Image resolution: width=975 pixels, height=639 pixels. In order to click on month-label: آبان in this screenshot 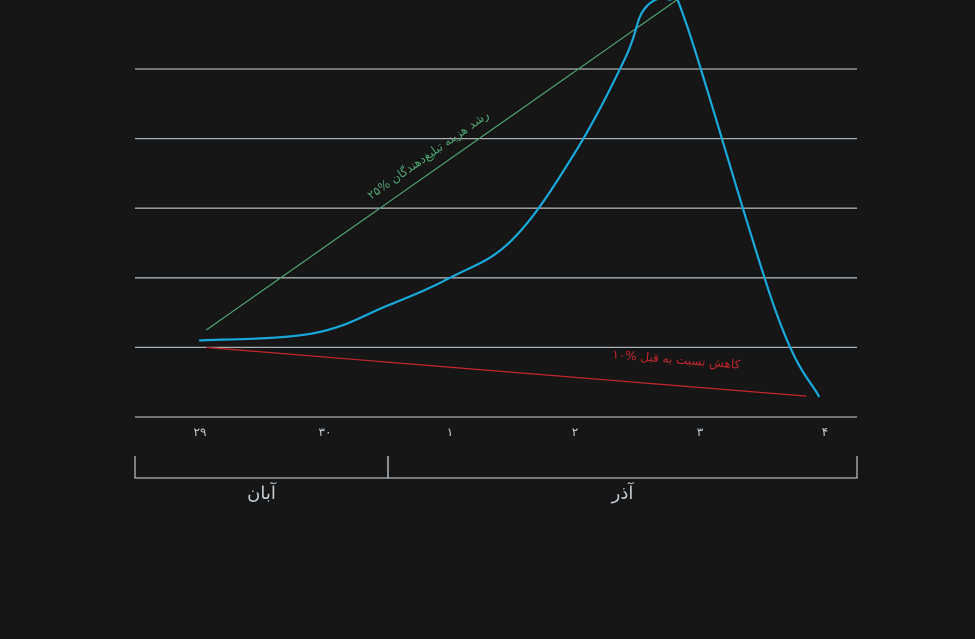, I will do `click(262, 492)`.